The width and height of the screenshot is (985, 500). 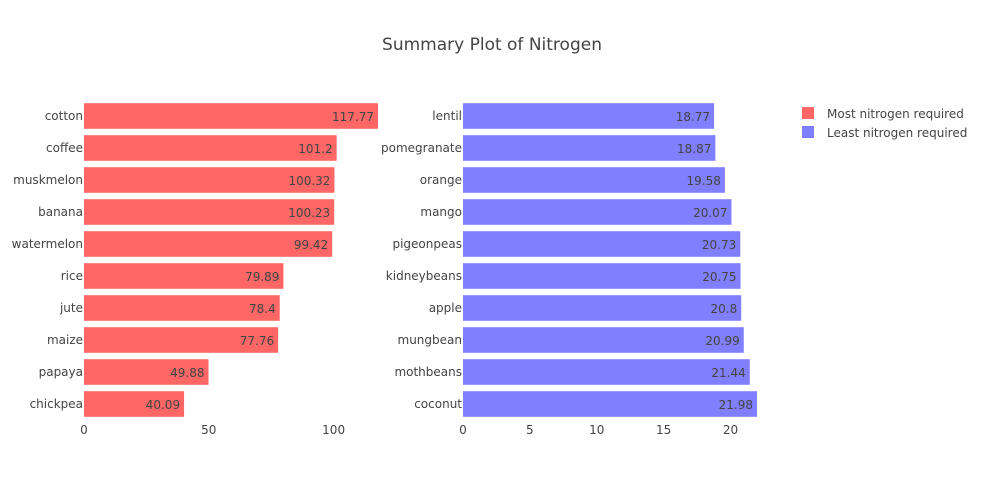 I want to click on value-label: 20.75, so click(x=719, y=277).